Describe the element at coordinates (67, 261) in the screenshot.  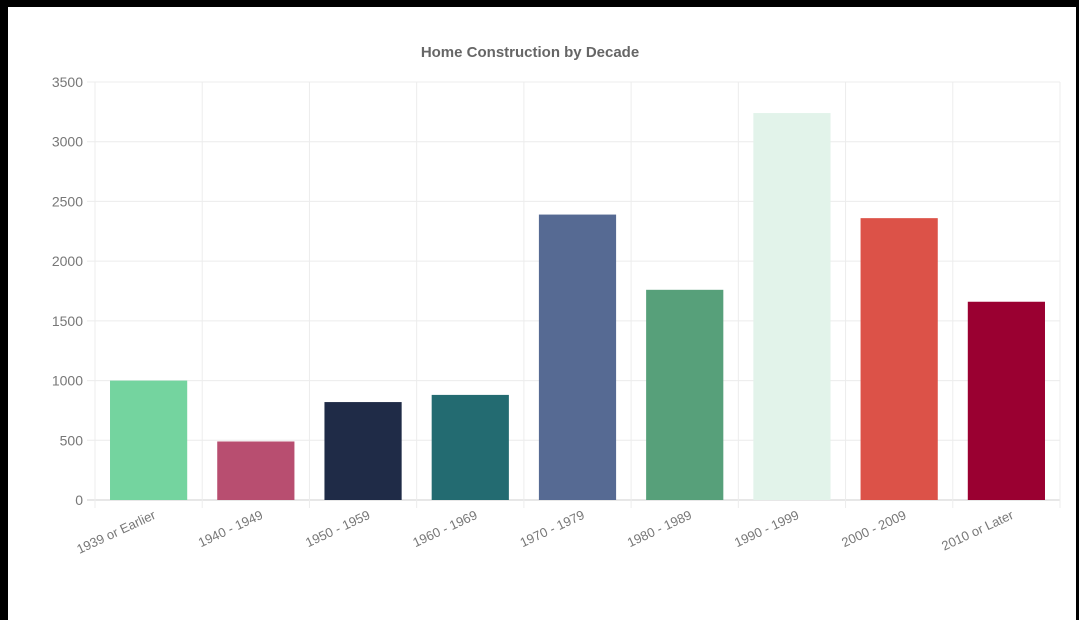
I see `y-tick-label: 2000` at that location.